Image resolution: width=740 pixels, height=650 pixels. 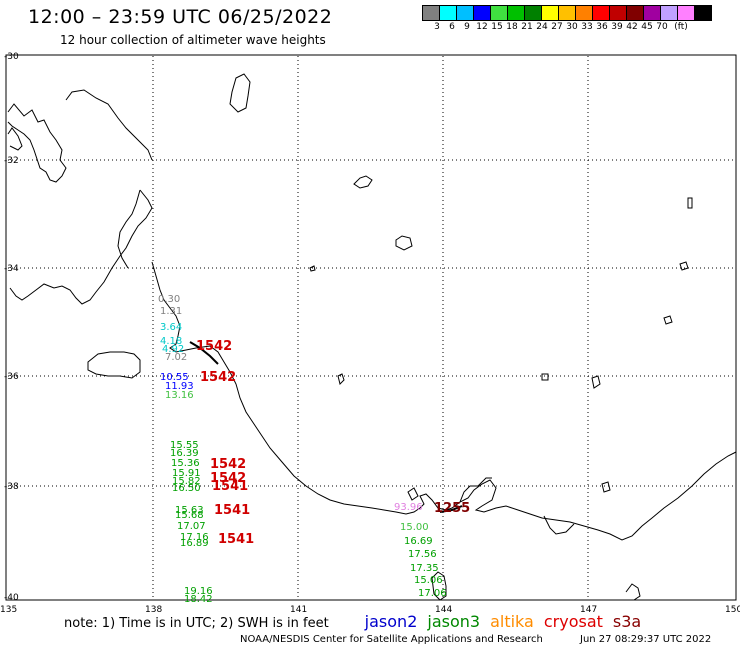 I want to click on wave-height-label: 15.36, so click(x=185, y=463).